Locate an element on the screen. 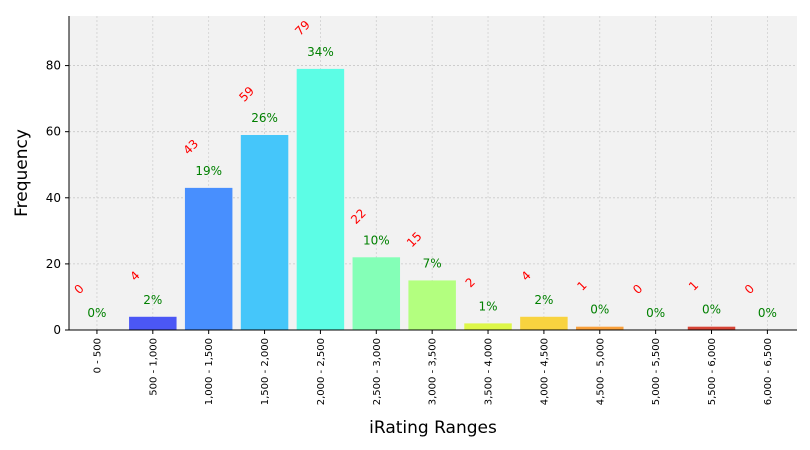 The image size is (810, 450). x-tick-label: 500 - 1,000 is located at coordinates (153, 367).